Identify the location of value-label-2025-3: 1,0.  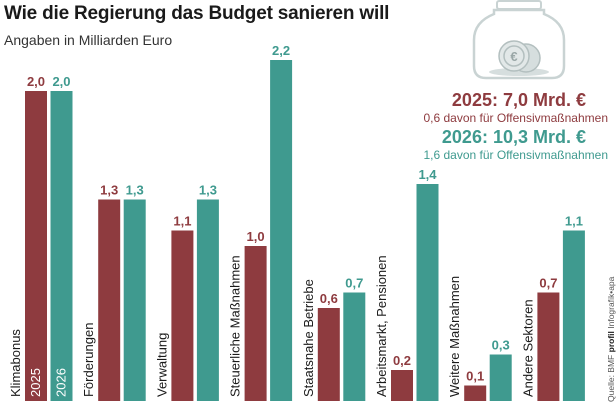
(256, 236).